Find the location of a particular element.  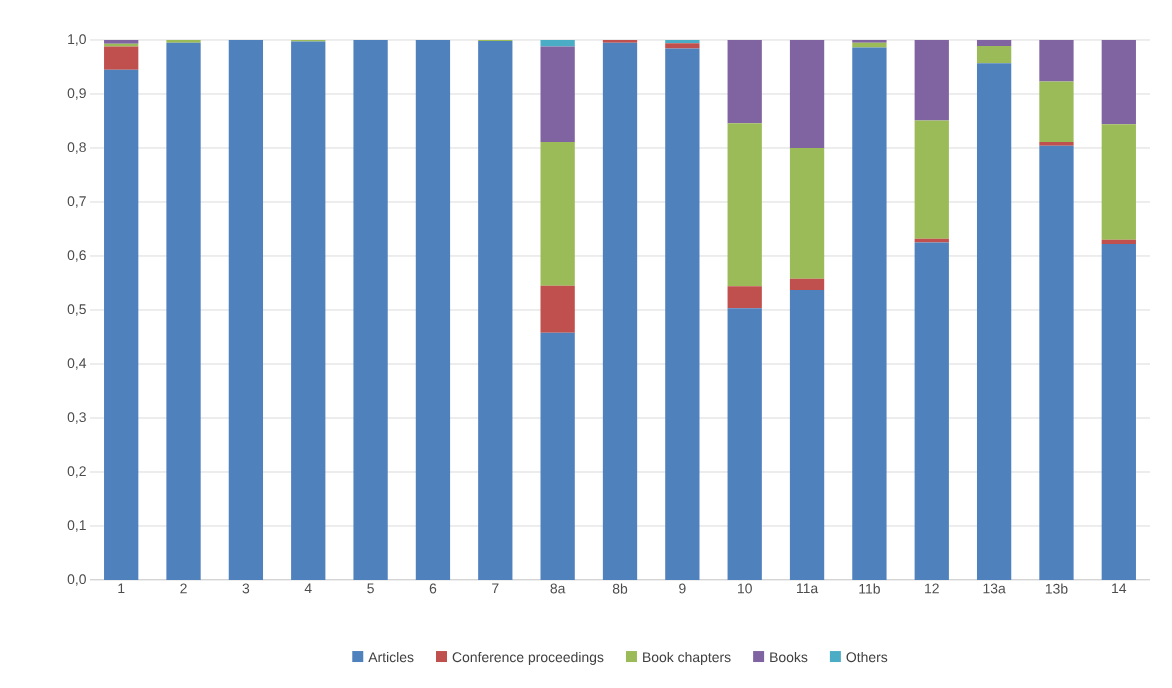

x-tick-label: 4 is located at coordinates (308, 588).